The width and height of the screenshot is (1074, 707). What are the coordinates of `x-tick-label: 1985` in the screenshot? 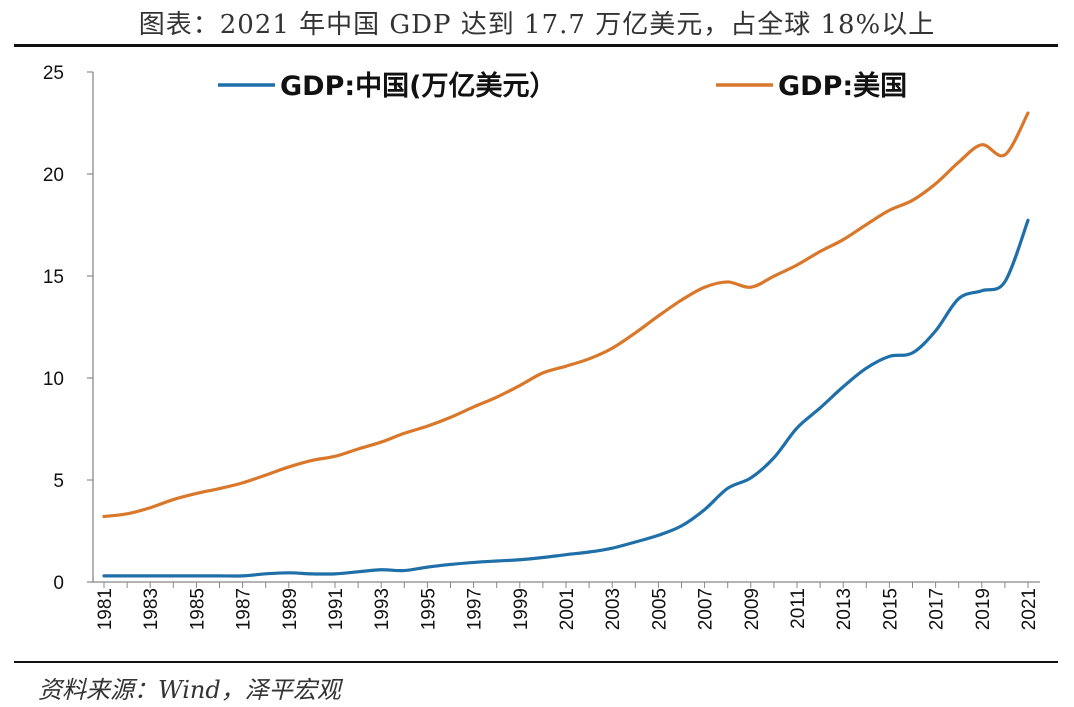 It's located at (197, 609).